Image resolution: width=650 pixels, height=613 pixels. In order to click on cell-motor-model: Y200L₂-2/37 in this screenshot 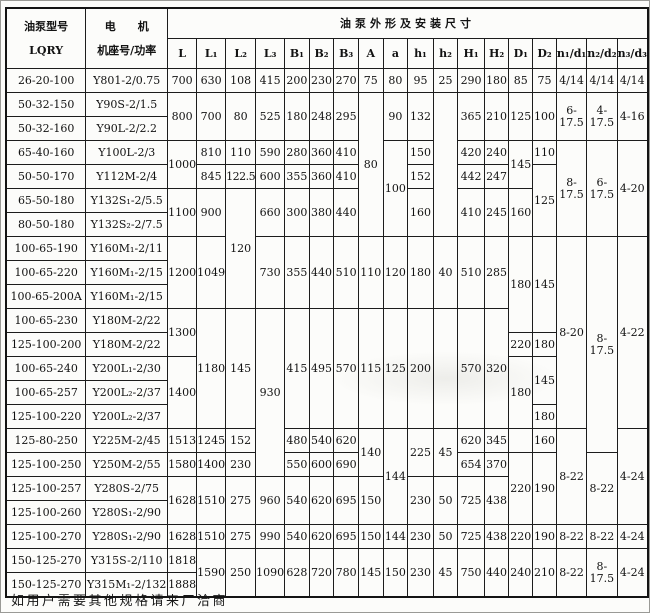, I will do `click(127, 393)`.